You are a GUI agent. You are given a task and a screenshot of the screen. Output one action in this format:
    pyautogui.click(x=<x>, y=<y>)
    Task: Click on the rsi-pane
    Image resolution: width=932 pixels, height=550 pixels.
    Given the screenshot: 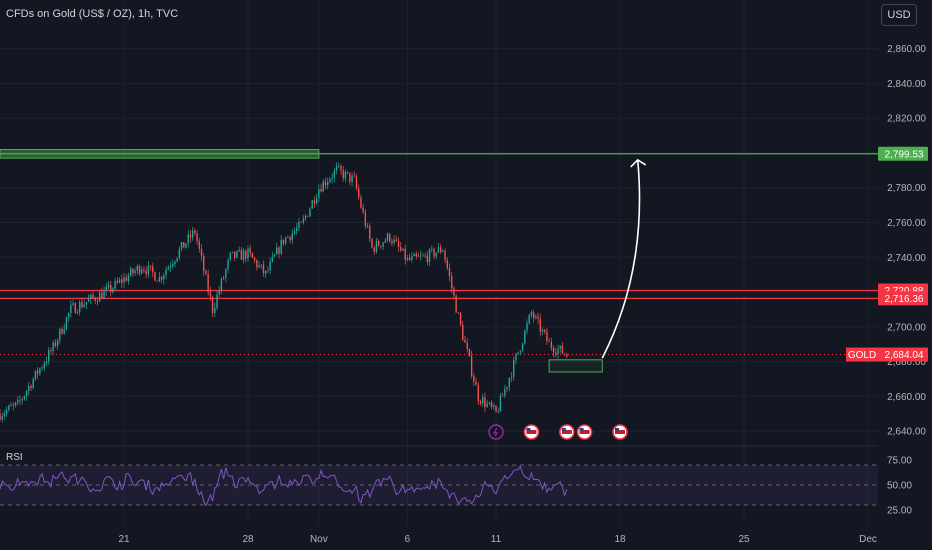 What is the action you would take?
    pyautogui.click(x=439, y=485)
    